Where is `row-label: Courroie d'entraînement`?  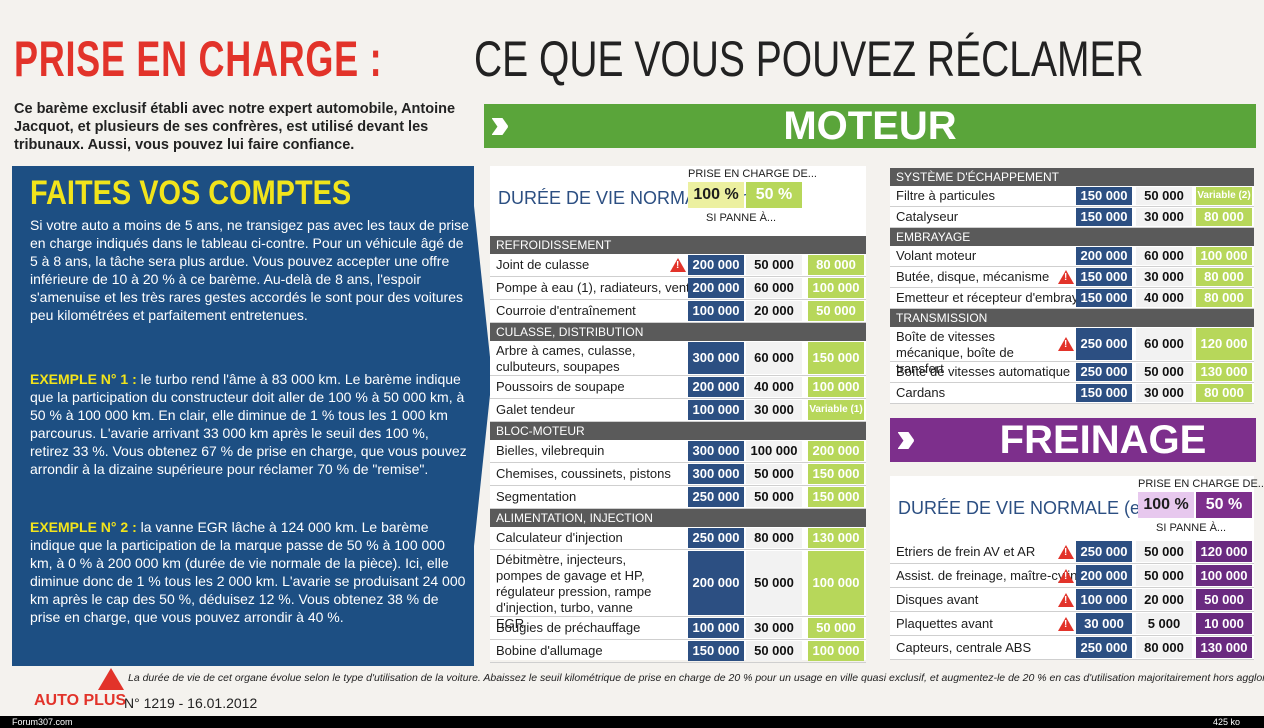 row-label: Courroie d'entraînement is located at coordinates (566, 310).